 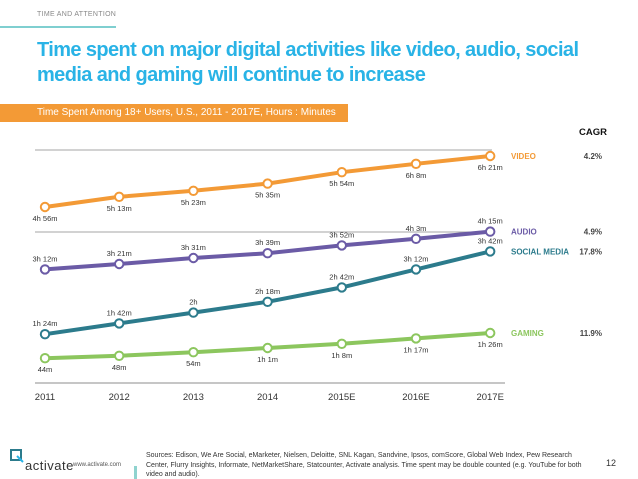 What do you see at coordinates (540, 251) in the screenshot?
I see `legend-label: SOCIAL MEDIA` at bounding box center [540, 251].